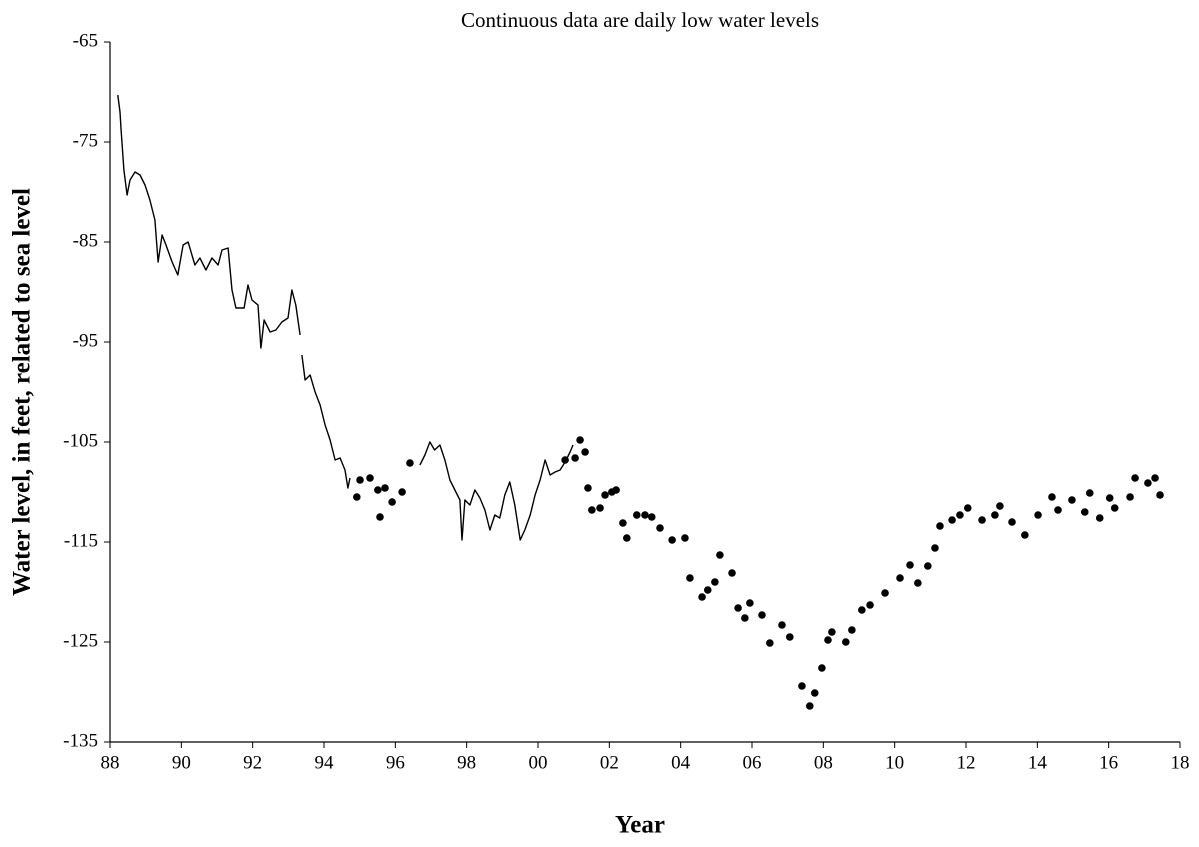 The height and width of the screenshot is (847, 1199). I want to click on x-tick-label: 16, so click(1108, 762).